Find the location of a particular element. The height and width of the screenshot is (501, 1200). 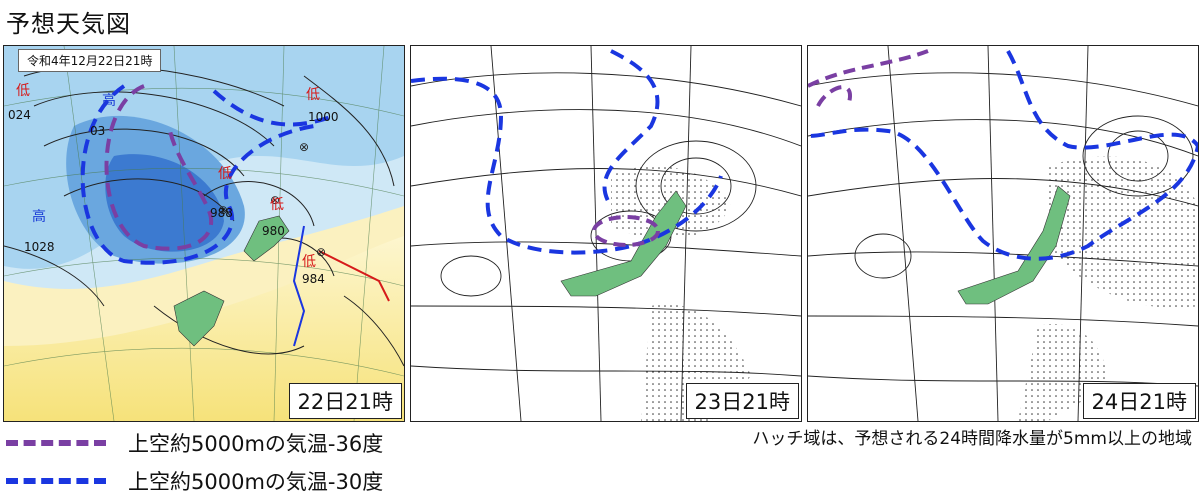

pressure-label: 984 is located at coordinates (313, 279).